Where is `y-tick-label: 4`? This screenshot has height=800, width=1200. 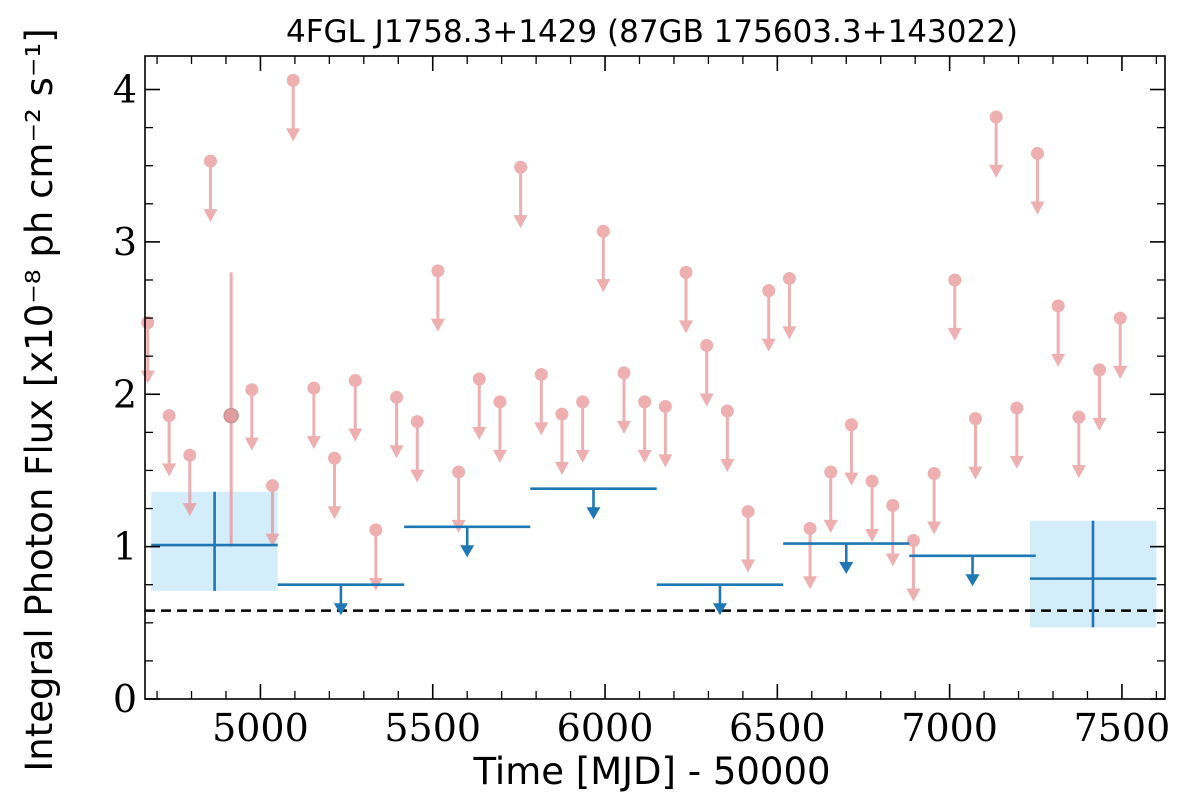 y-tick-label: 4 is located at coordinates (125, 90).